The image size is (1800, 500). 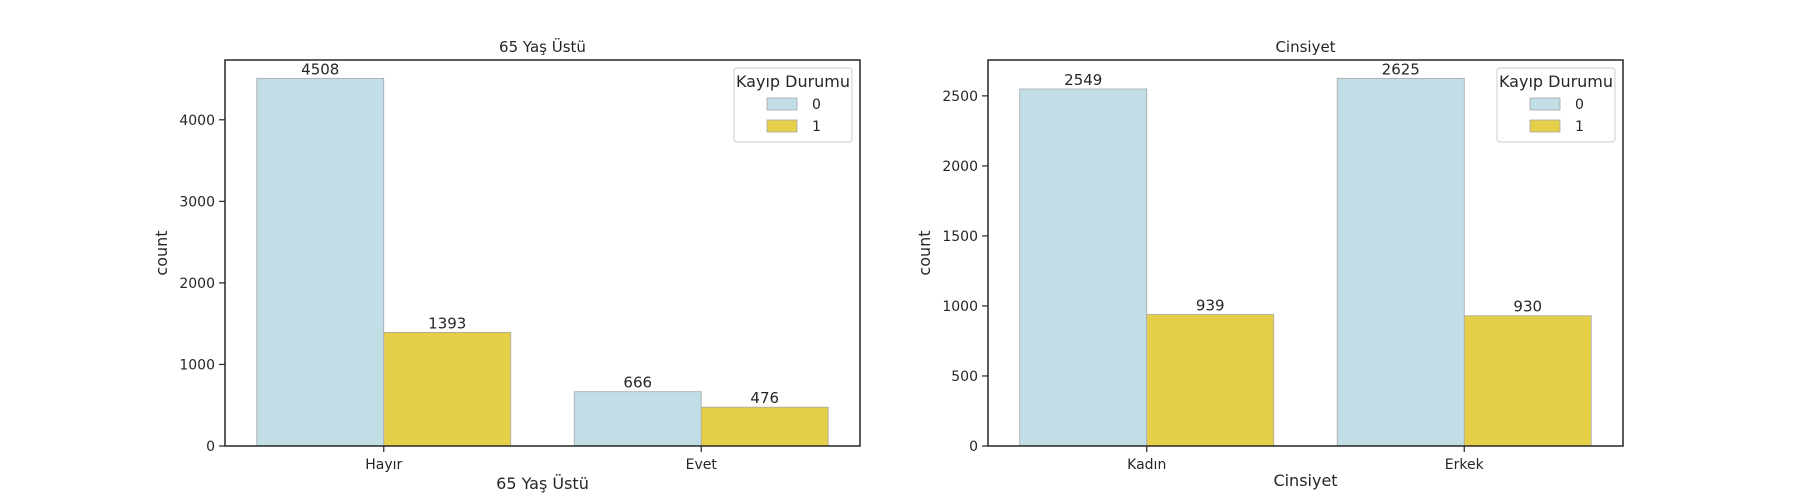 I want to click on data-label: 666, so click(x=637, y=383).